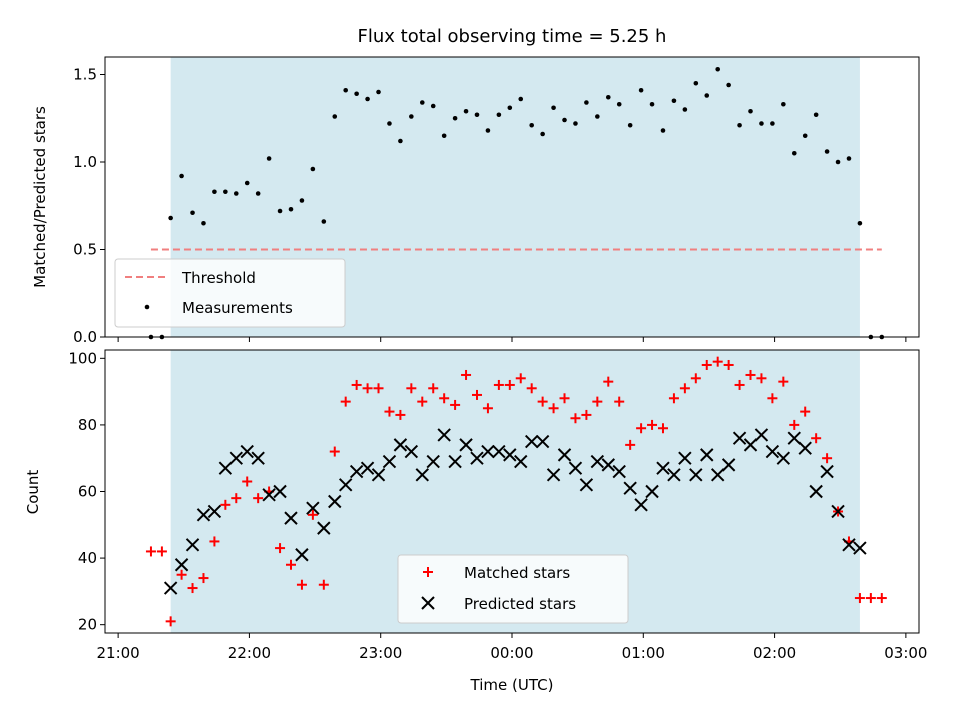  Describe the element at coordinates (85, 75) in the screenshot. I see `top-y-tick-label: 1.5` at that location.